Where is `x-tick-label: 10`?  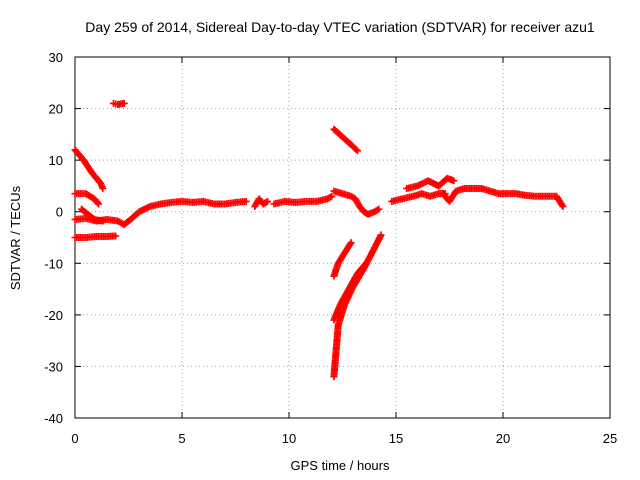 x-tick-label: 10 is located at coordinates (289, 438).